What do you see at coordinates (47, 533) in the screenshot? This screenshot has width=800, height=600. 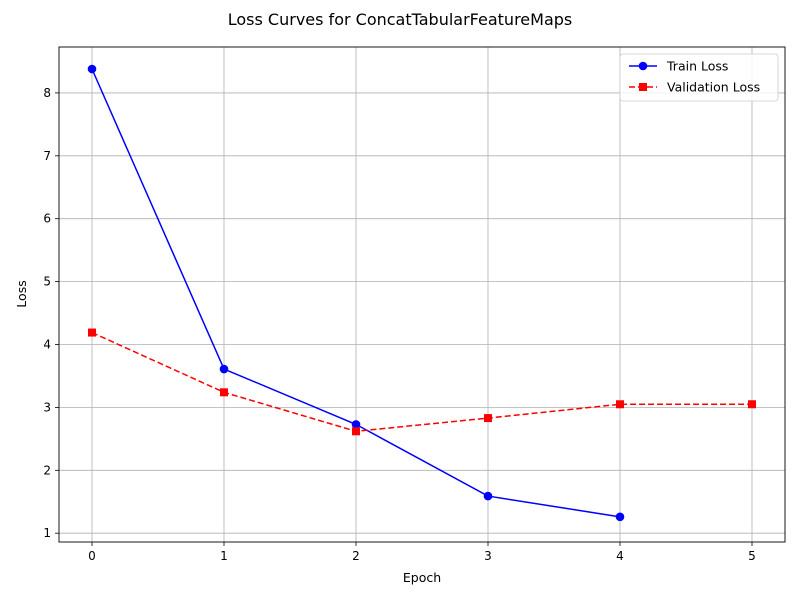 I see `y-tick-label: 1` at bounding box center [47, 533].